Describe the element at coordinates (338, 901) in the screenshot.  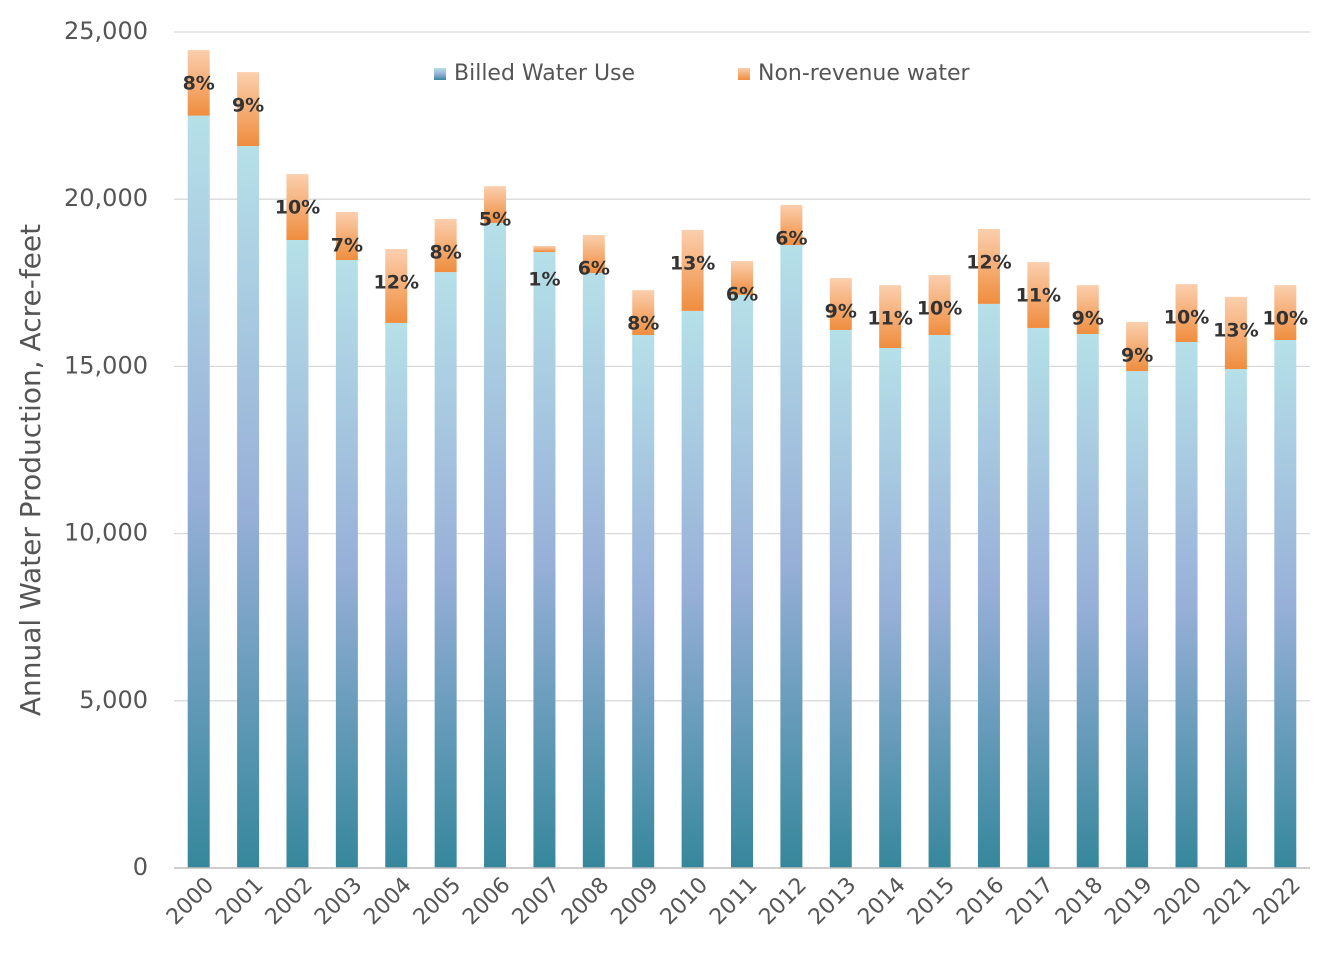
I see `x-tick-label: 2003` at that location.